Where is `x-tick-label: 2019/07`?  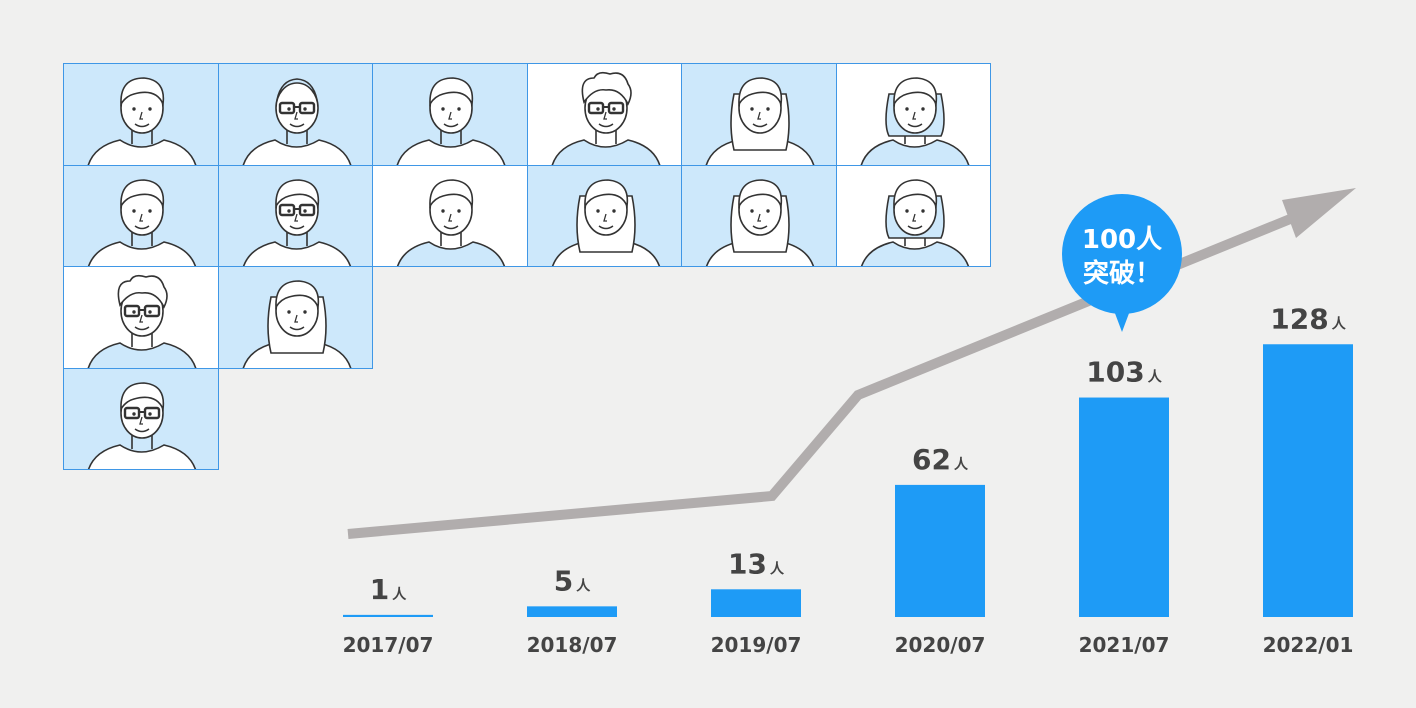
x-tick-label: 2019/07 is located at coordinates (756, 645).